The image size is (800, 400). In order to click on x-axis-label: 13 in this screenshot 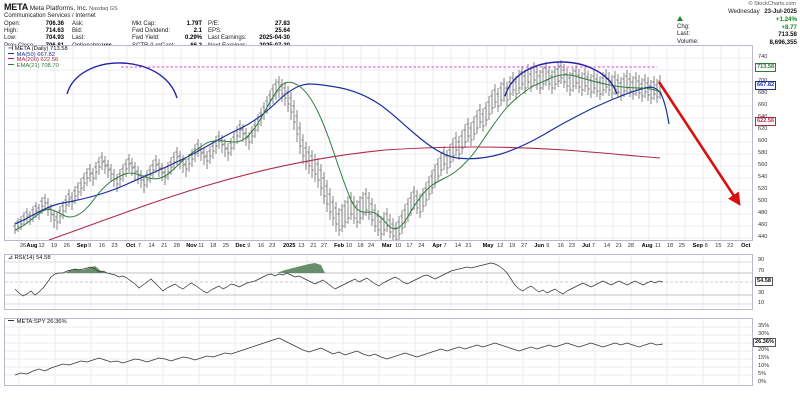, I will do `click(301, 246)`.